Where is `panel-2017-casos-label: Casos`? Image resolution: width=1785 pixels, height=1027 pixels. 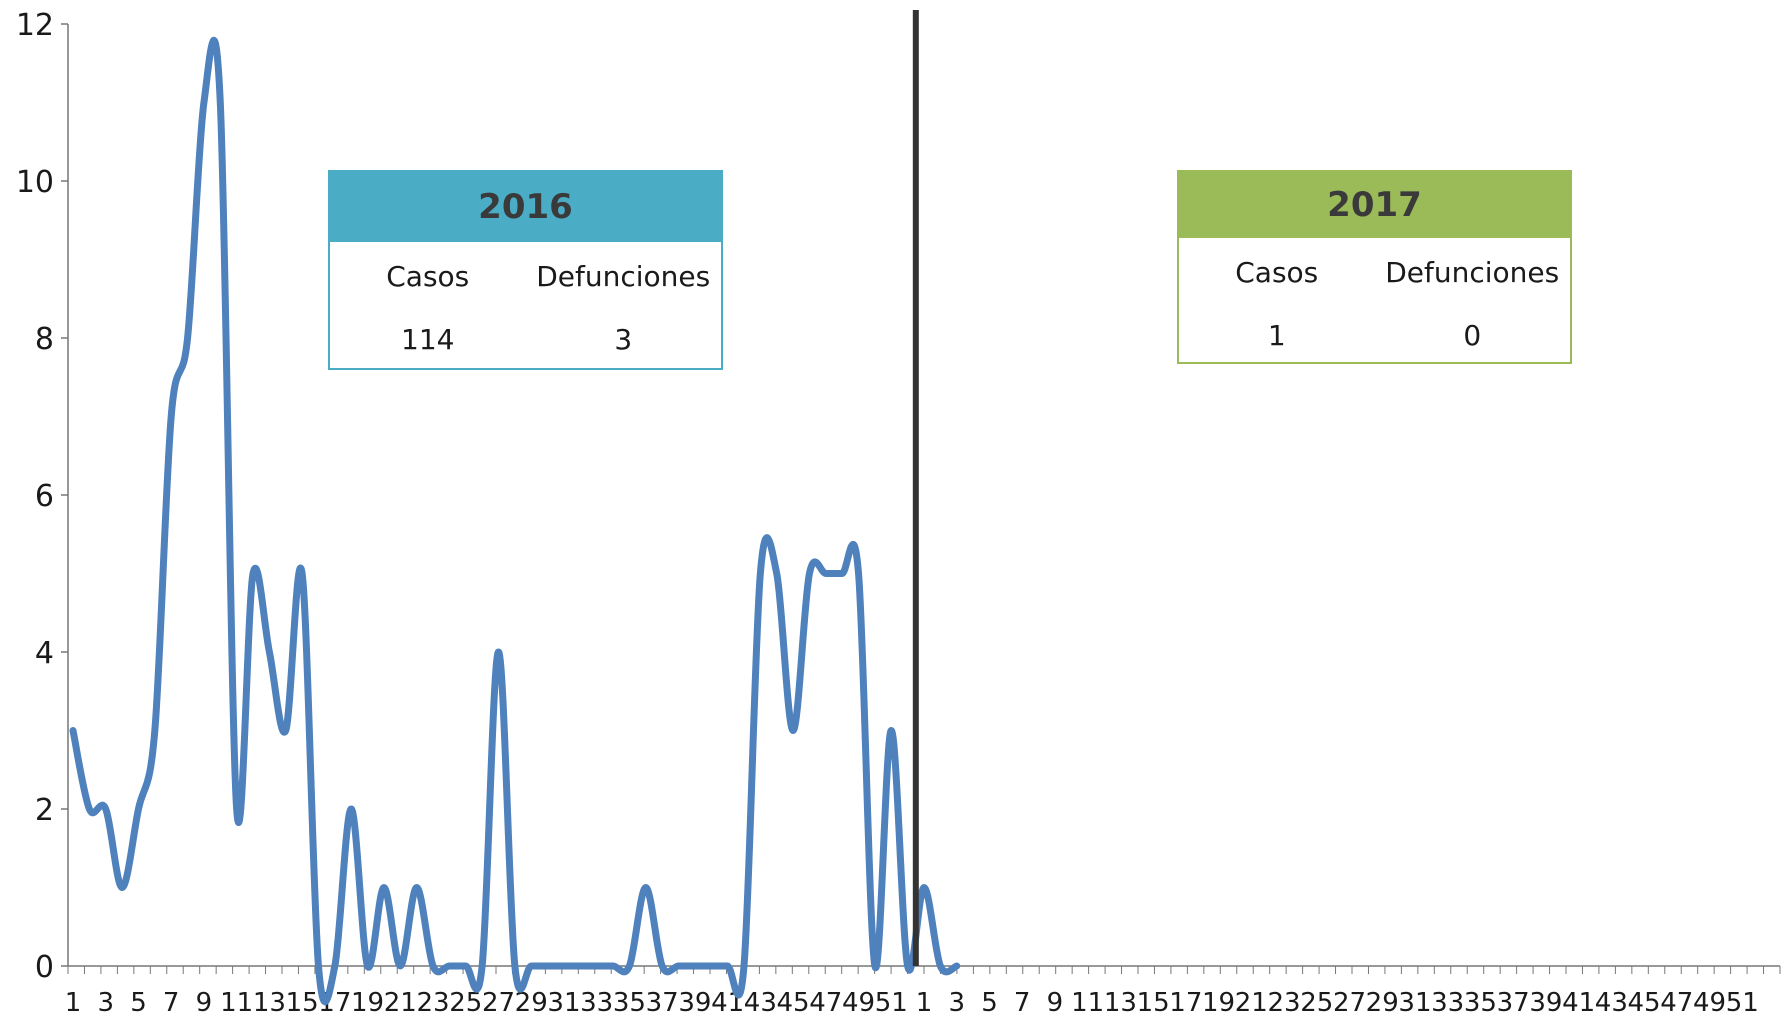
panel-2017-casos-label: Casos is located at coordinates (1277, 272).